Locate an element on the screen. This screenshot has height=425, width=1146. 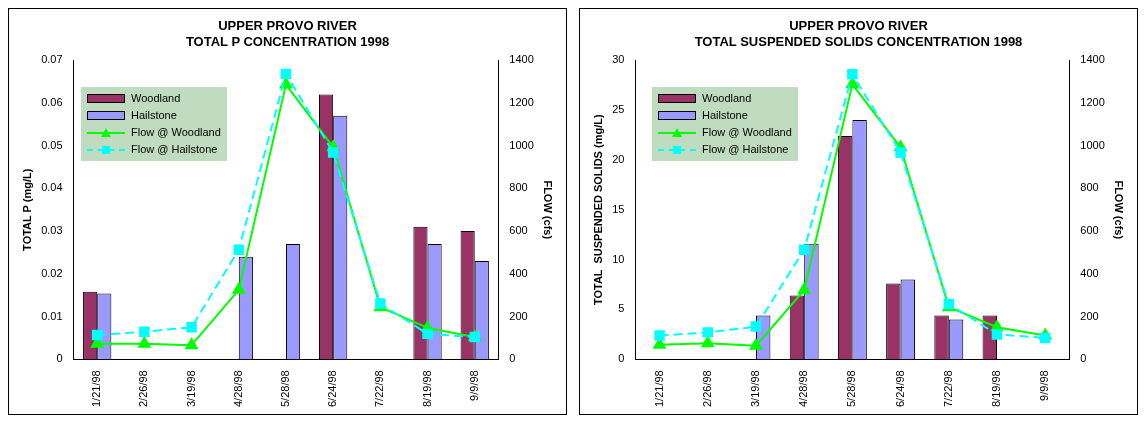
y-tick-label: 0.04 is located at coordinates (52, 187).